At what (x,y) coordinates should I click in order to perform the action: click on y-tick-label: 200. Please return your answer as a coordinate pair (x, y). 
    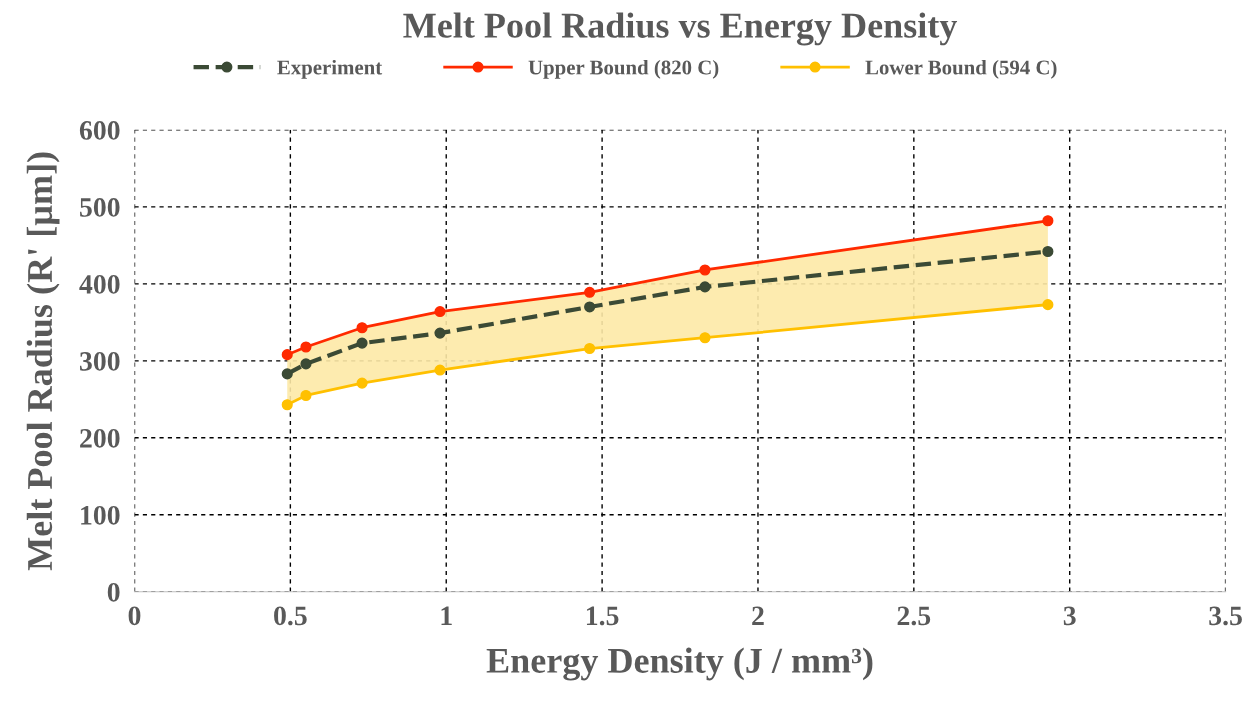
    Looking at the image, I should click on (100, 438).